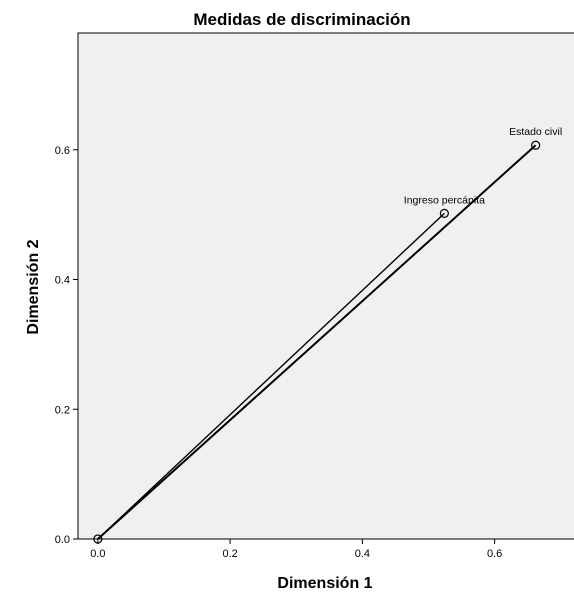 This screenshot has height=597, width=574. Describe the element at coordinates (296, 549) in the screenshot. I see `x-axis-ticks: 0.0 0.2 0.4 0.6` at that location.